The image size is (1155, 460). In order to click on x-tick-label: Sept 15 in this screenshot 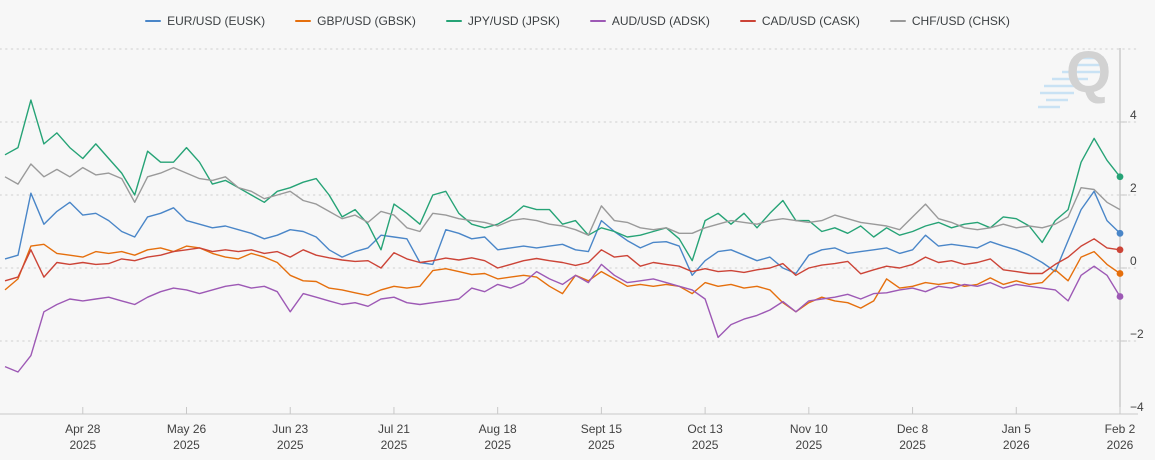, I will do `click(602, 429)`.